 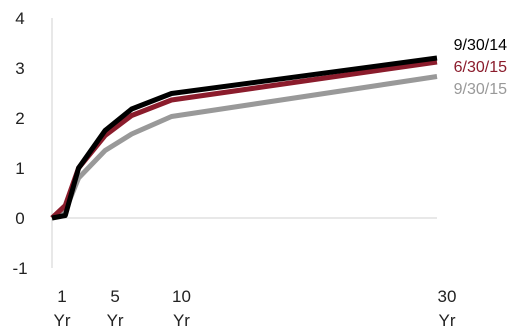 What do you see at coordinates (480, 45) in the screenshot?
I see `legend-entry: 9/30/14` at bounding box center [480, 45].